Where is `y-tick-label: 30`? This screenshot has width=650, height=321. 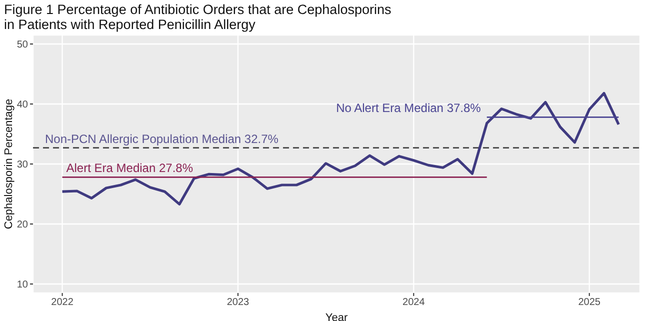
y-tick-label: 30 is located at coordinates (22, 165).